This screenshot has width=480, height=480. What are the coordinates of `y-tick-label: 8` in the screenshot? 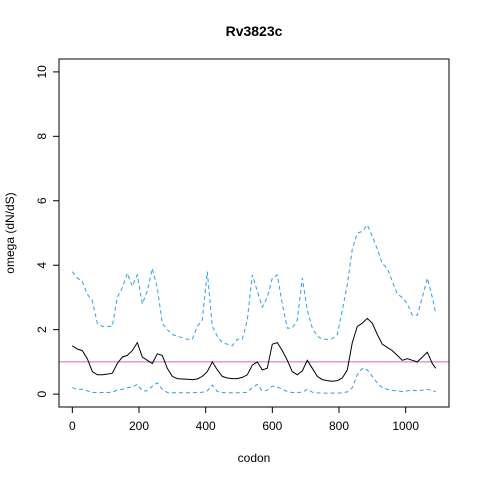 It's located at (42, 136).